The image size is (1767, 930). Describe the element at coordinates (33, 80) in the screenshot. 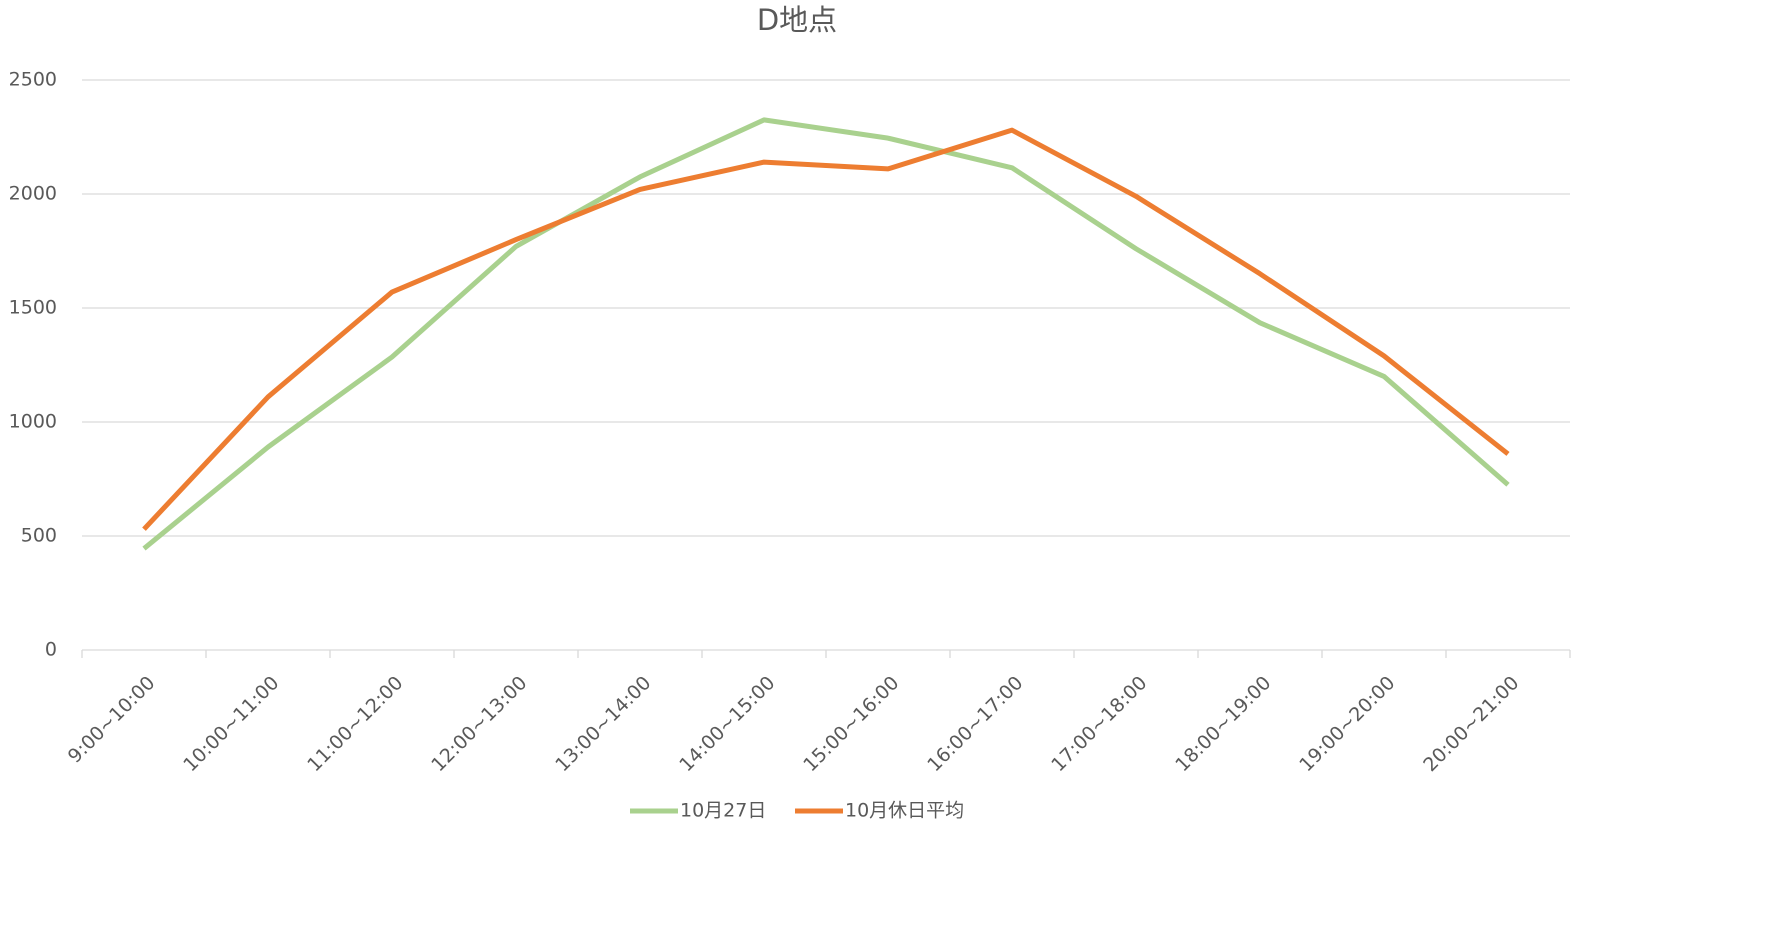

I see `y-tick-label: 2500` at that location.